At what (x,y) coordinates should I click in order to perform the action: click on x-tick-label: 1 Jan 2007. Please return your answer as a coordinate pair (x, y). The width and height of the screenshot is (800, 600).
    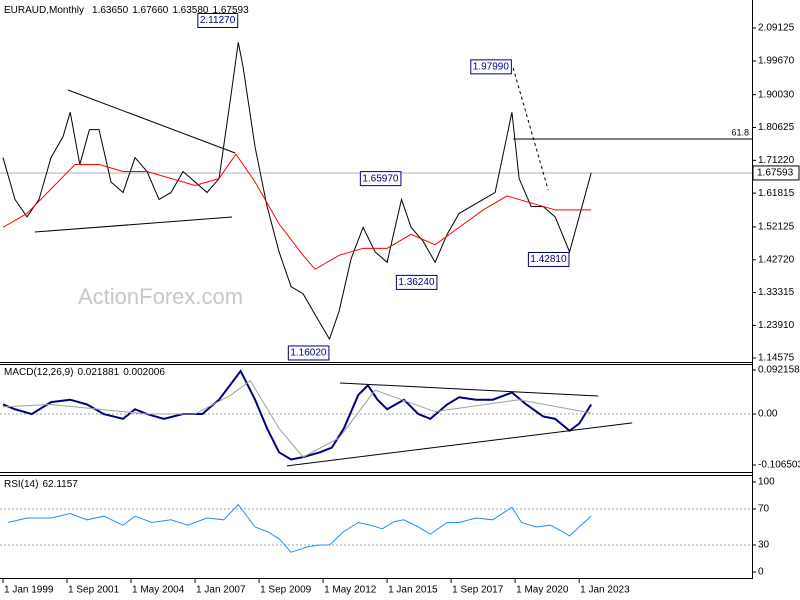
    Looking at the image, I should click on (221, 590).